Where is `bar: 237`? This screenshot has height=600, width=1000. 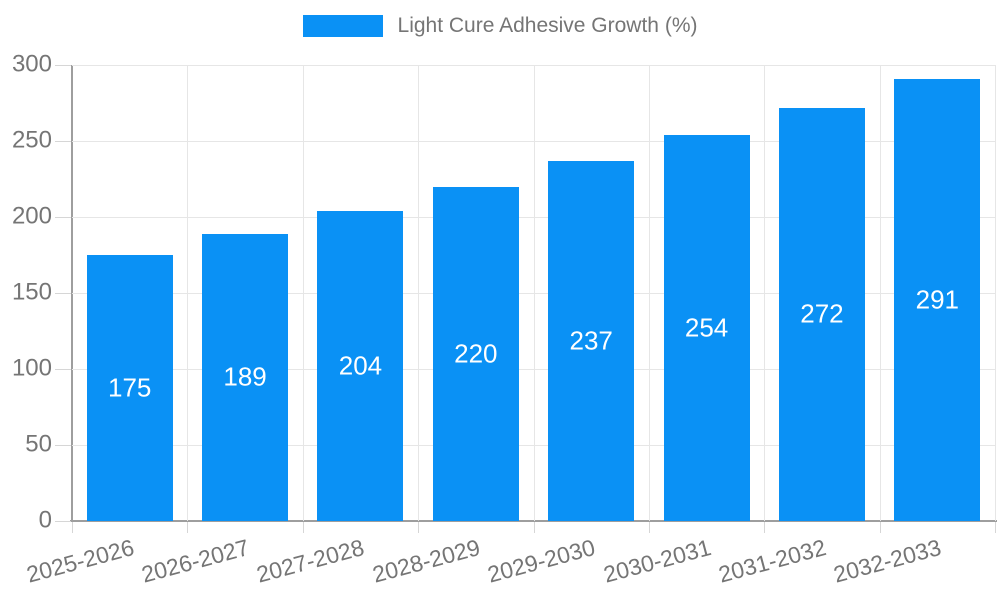
bar: 237 is located at coordinates (591, 340).